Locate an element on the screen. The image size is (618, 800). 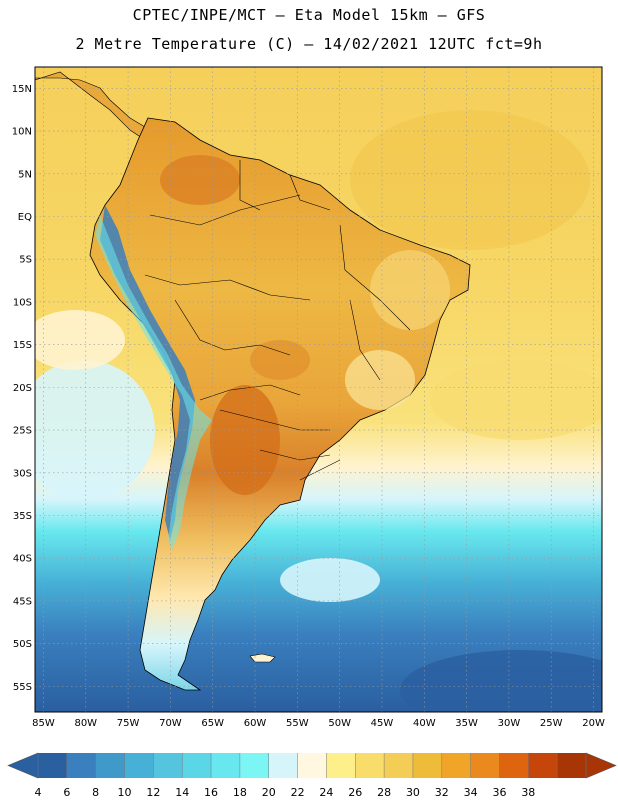
lat-label: 45S is located at coordinates (22, 601).